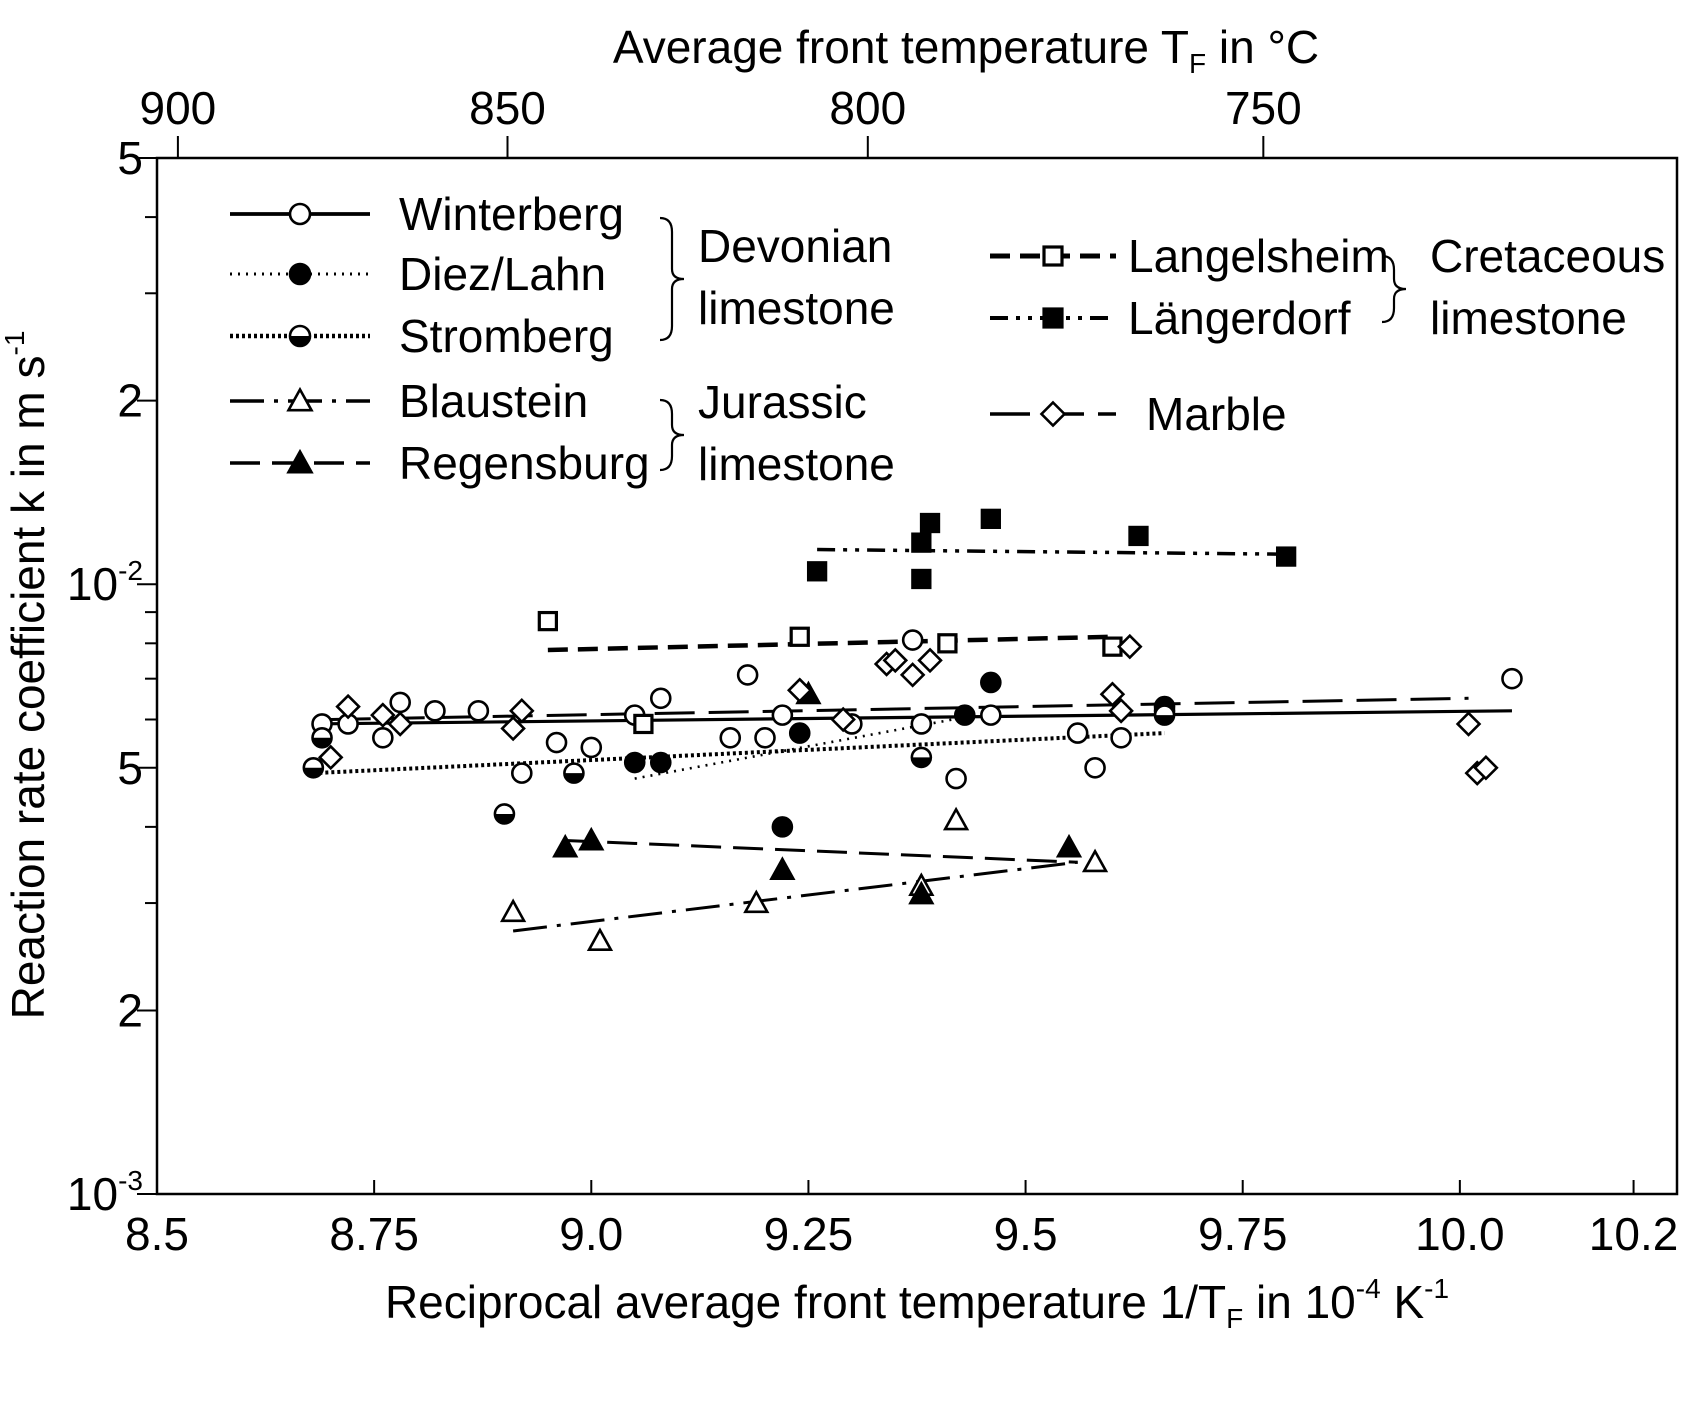 Image resolution: width=1707 pixels, height=1412 pixels. What do you see at coordinates (506, 336) in the screenshot?
I see `legend-label: Stromberg` at bounding box center [506, 336].